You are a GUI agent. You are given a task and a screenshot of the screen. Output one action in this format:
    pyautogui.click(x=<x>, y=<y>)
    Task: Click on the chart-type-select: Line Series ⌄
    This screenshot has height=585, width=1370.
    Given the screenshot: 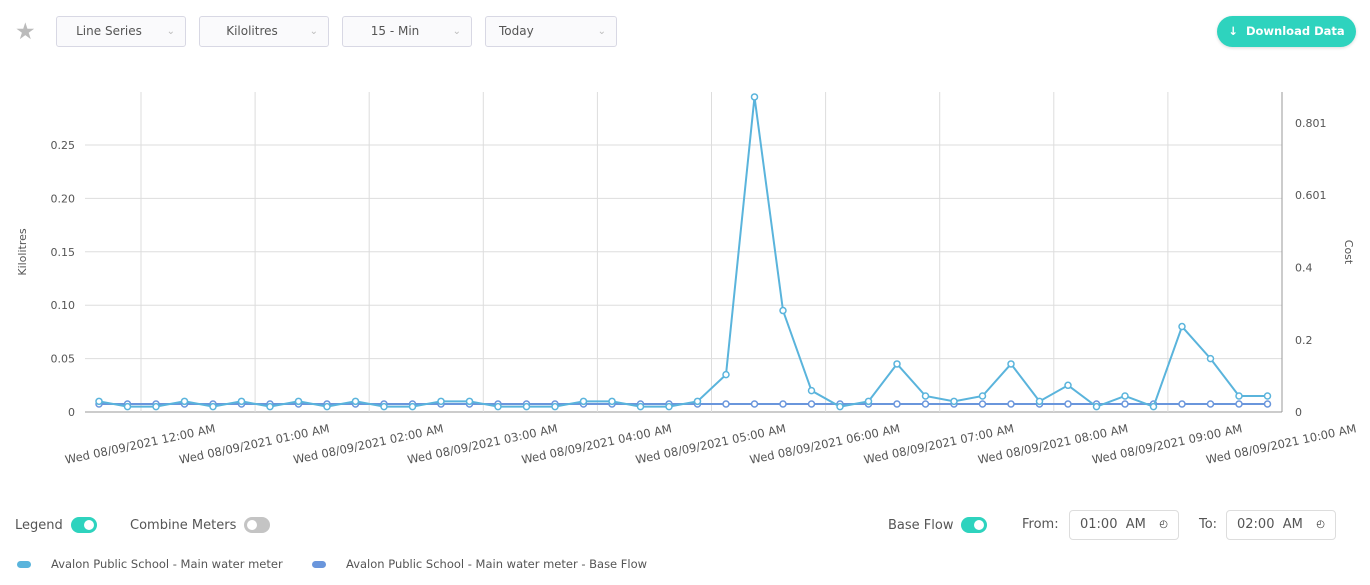 What is the action you would take?
    pyautogui.click(x=121, y=31)
    